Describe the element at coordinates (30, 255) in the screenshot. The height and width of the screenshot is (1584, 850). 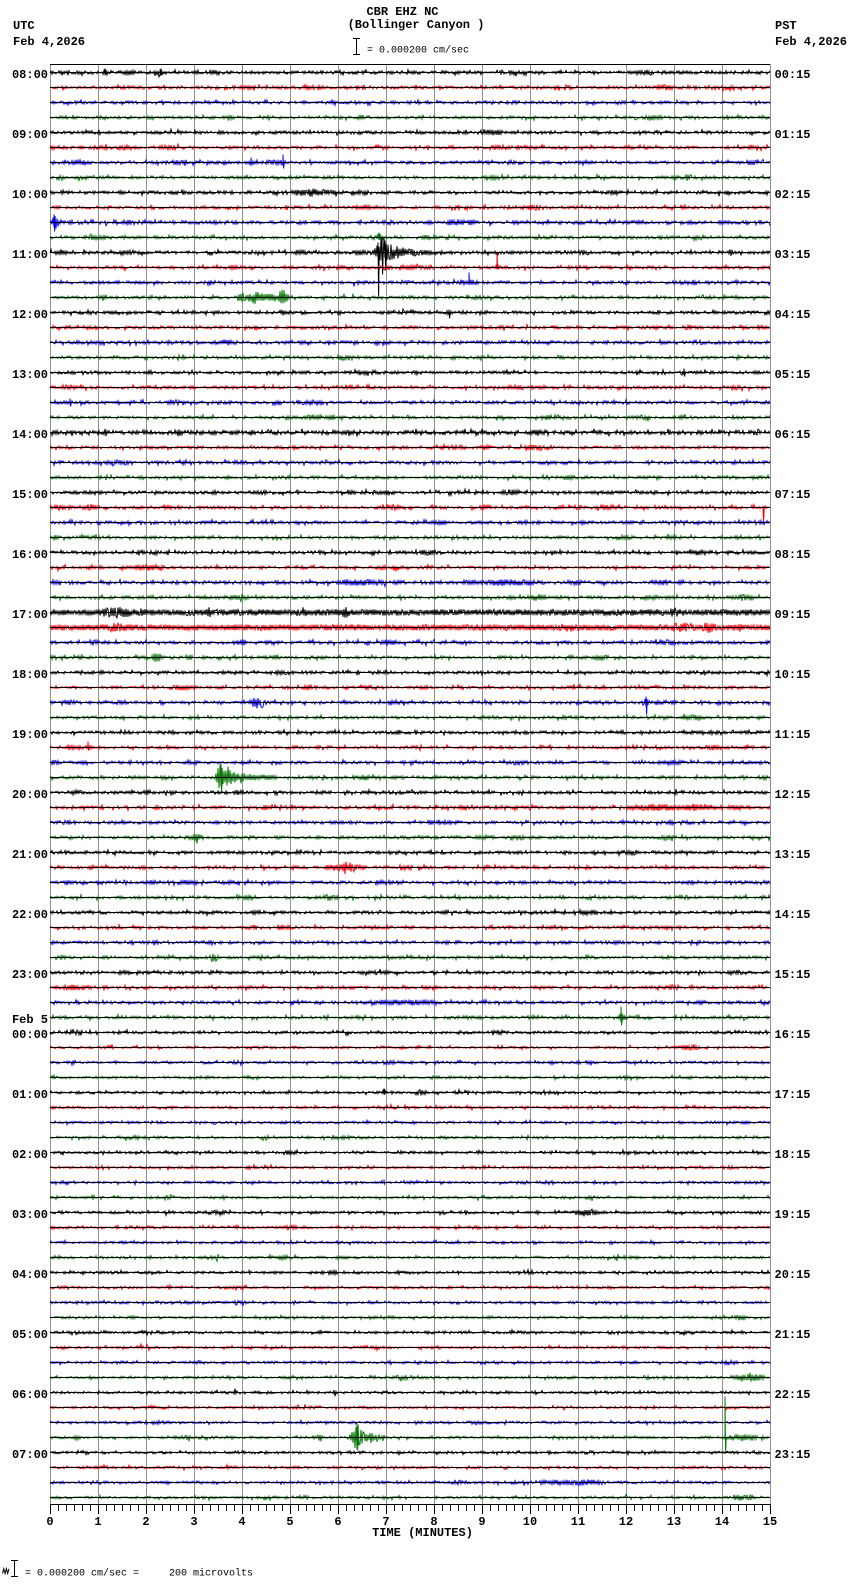
I see `svg-text: 11:00` at that location.